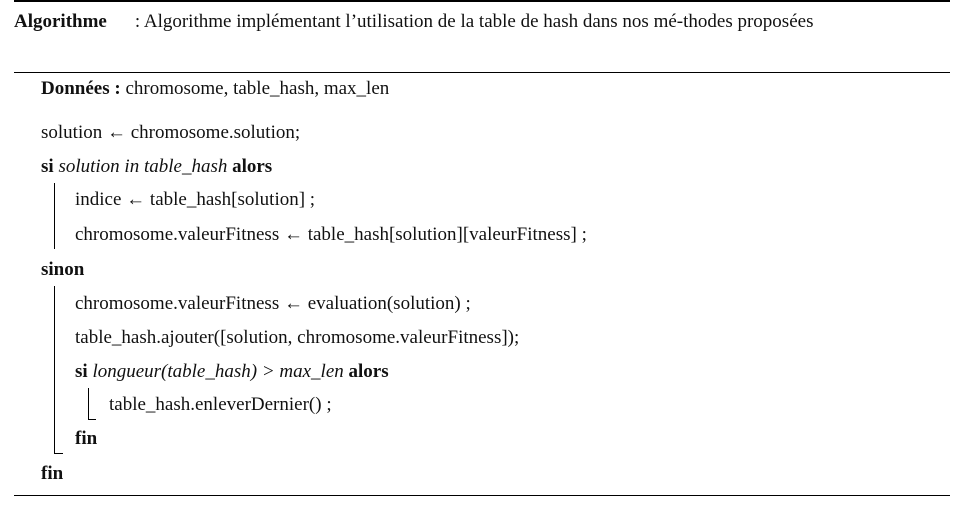 This screenshot has width=958, height=506. What do you see at coordinates (257, 88) in the screenshot?
I see `data-value: chromosome, table_hash, max_len` at bounding box center [257, 88].